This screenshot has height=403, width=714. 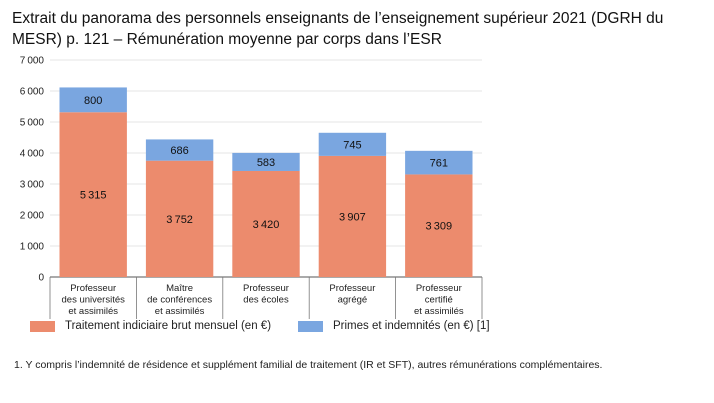 I want to click on legend-label-primes: Primes et indemnités (en €) [1], so click(x=411, y=326).